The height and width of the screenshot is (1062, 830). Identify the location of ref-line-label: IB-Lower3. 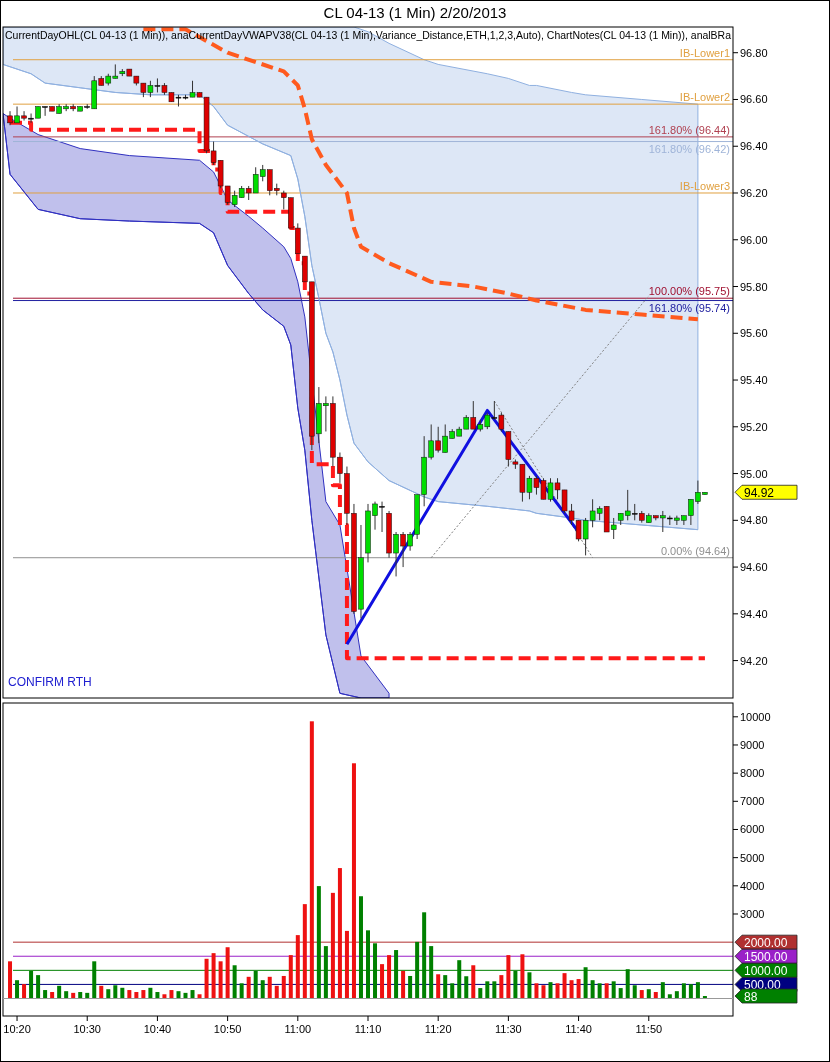
(704, 186).